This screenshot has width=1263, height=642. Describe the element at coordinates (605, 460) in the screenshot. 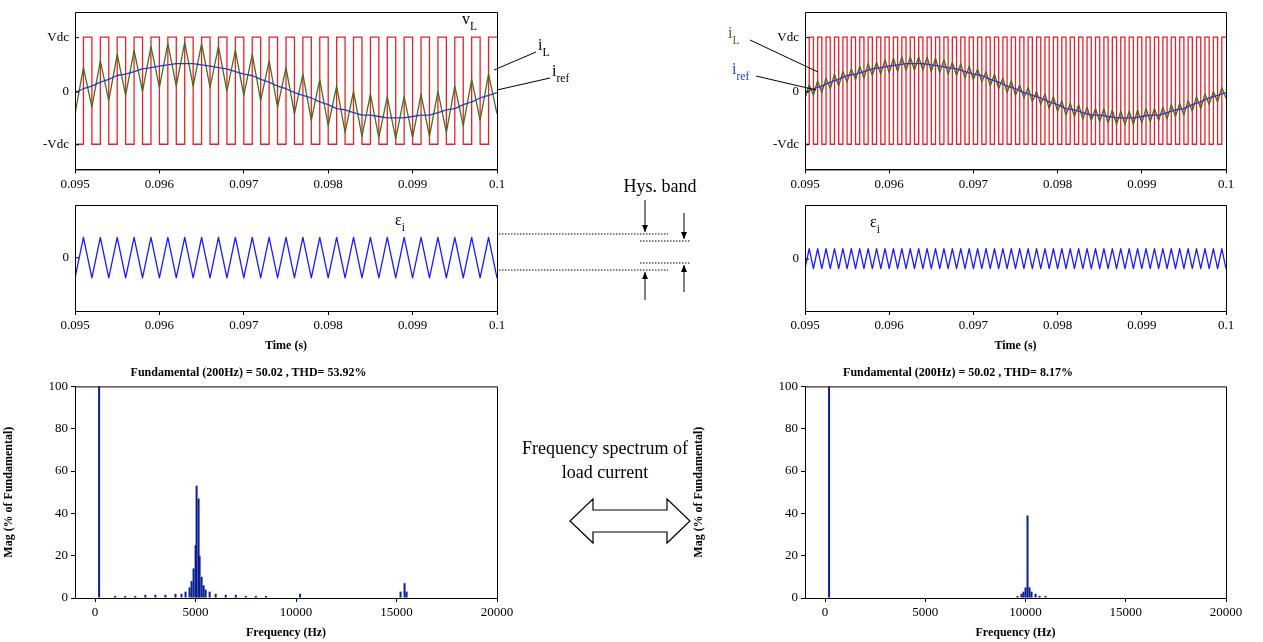

I see `text: Frequency spectrum of load current` at that location.